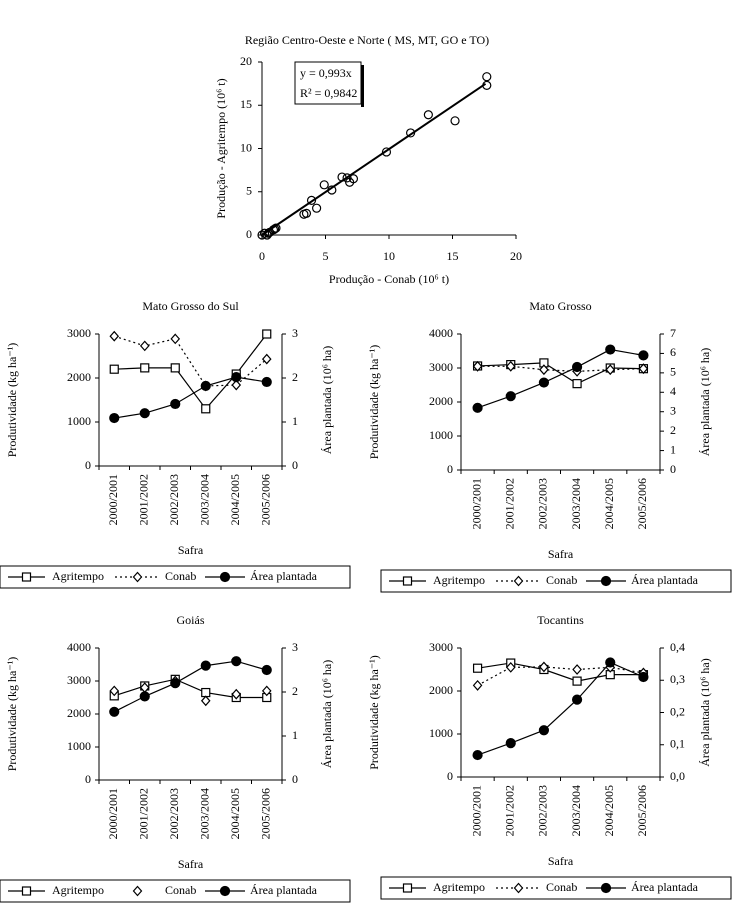  Describe the element at coordinates (673, 391) in the screenshot. I see `y2-tick-label: 4` at that location.